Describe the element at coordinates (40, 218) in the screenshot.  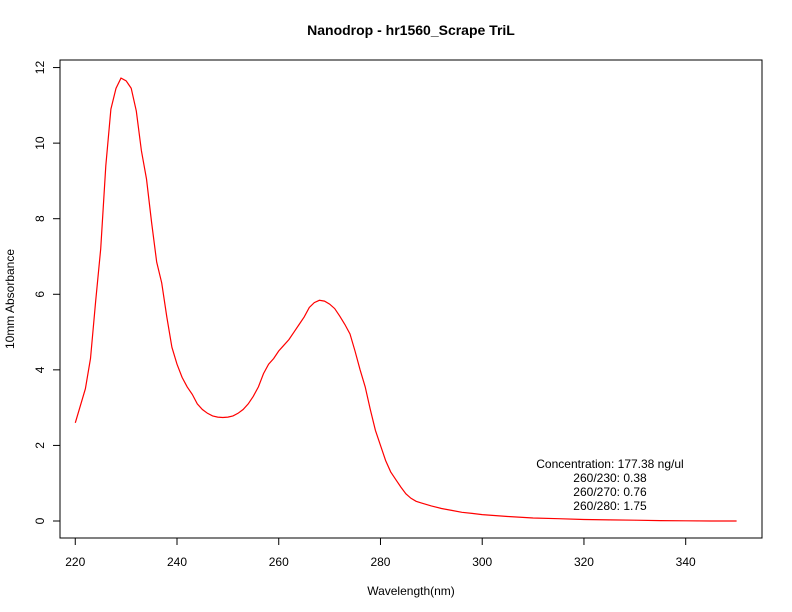
I see `y-tick-label: 8` at that location.